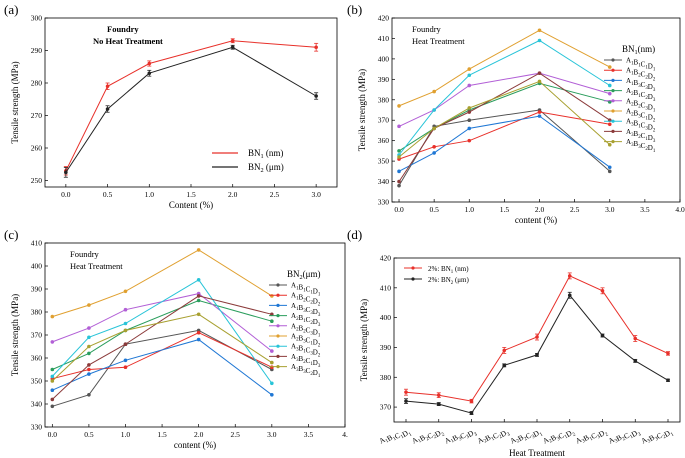  I want to click on x-tick-label: A3B3C2D1, so click(657, 437).